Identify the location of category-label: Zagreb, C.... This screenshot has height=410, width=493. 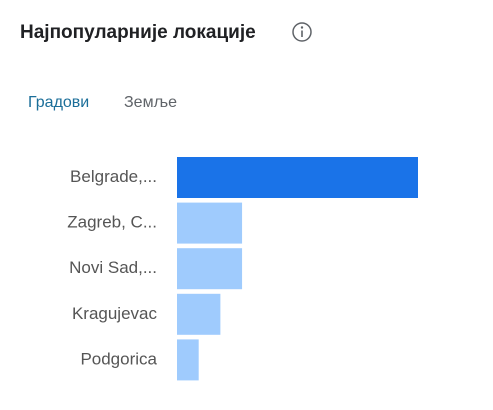
(112, 222).